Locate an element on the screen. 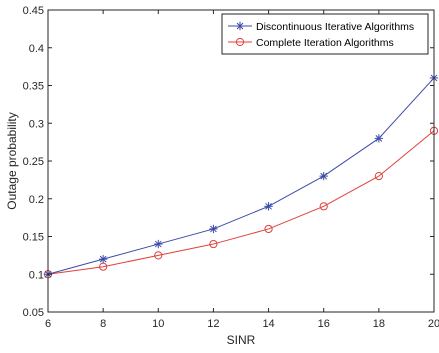 The width and height of the screenshot is (439, 353). y-tick-labels: 0.05 0.1 0.15 0.2 0.25 0.3 0.35 0.4 0.45 is located at coordinates (33, 162).